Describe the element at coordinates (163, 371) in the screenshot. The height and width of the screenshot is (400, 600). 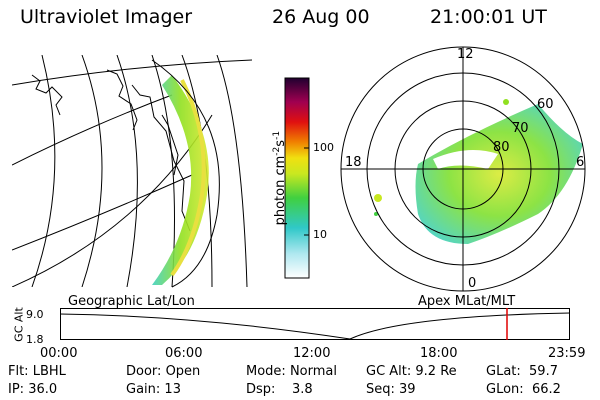
I see `status-door: Door: Open` at that location.